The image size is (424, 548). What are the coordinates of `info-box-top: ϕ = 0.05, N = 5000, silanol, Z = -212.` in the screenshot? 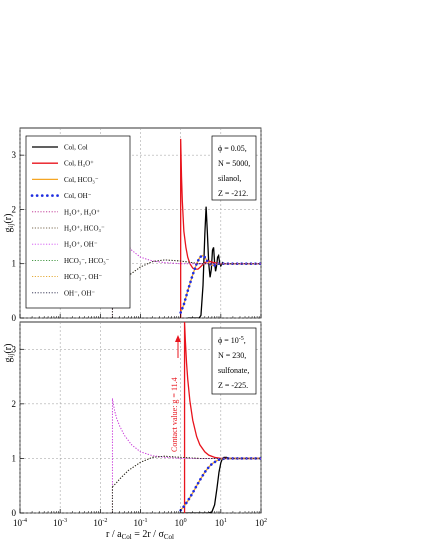 It's located at (234, 168).